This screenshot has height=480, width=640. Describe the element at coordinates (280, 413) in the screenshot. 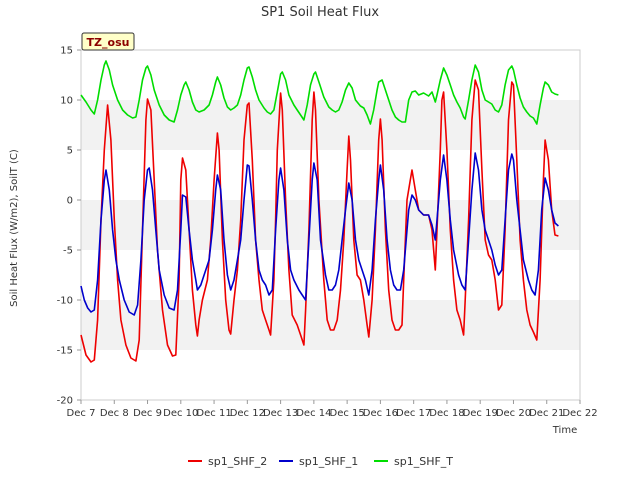

I see `x-tick-label: Dec 13` at that location.